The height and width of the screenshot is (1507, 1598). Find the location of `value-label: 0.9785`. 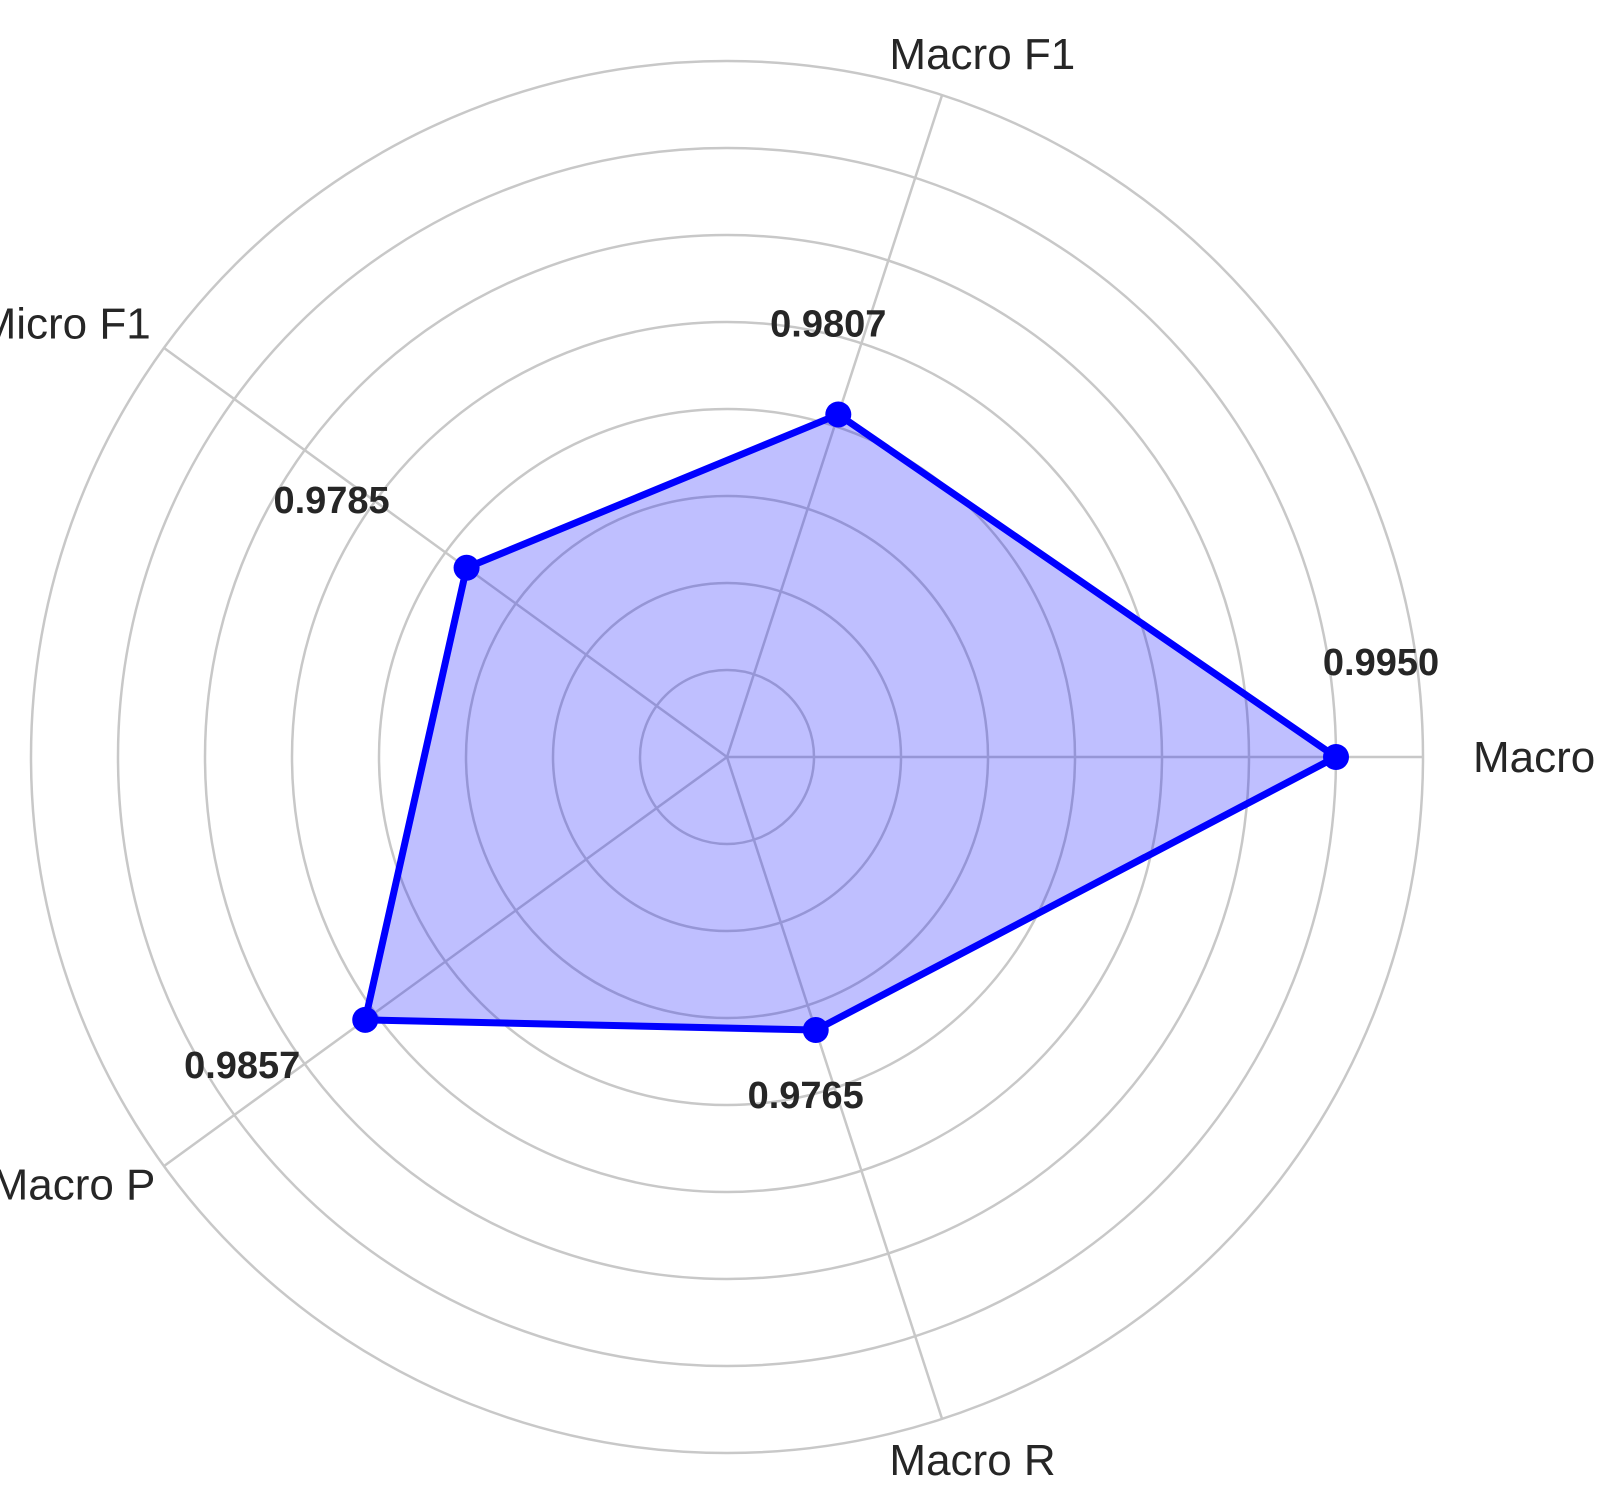

value-label: 0.9785 is located at coordinates (331, 501).